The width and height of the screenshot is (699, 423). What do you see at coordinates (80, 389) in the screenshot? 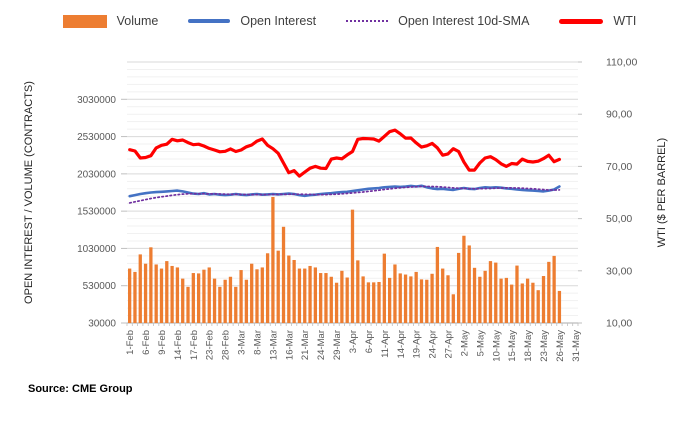
I see `source-note: Source: CME Group` at bounding box center [80, 389].